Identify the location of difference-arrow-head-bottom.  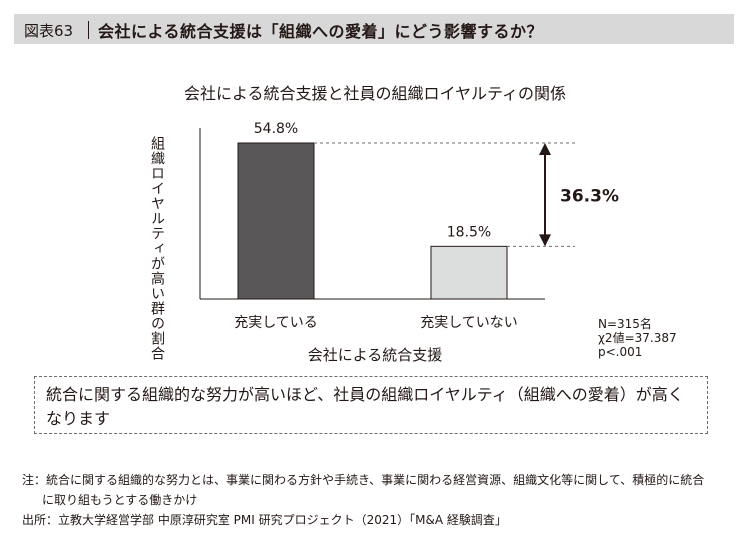
(545, 240).